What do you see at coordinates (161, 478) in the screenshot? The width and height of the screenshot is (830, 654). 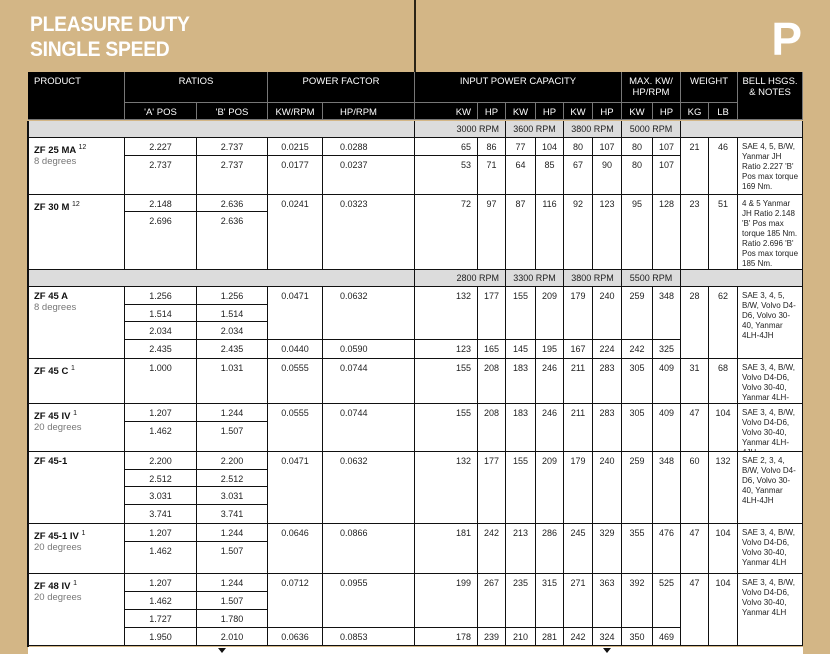 I see `ratio-a-pos: 2.512` at bounding box center [161, 478].